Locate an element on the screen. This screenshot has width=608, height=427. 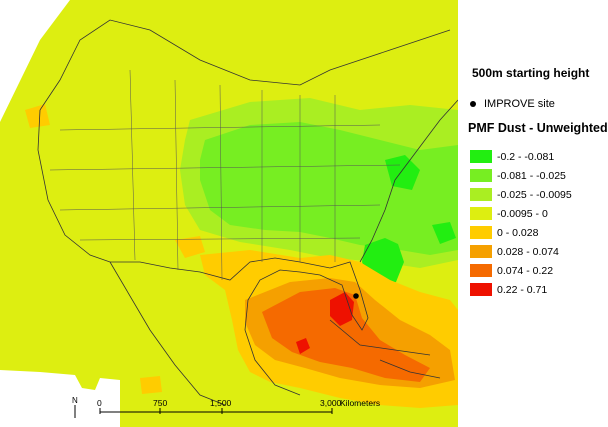
legend-label: 0.028 - 0.074 is located at coordinates (528, 251).